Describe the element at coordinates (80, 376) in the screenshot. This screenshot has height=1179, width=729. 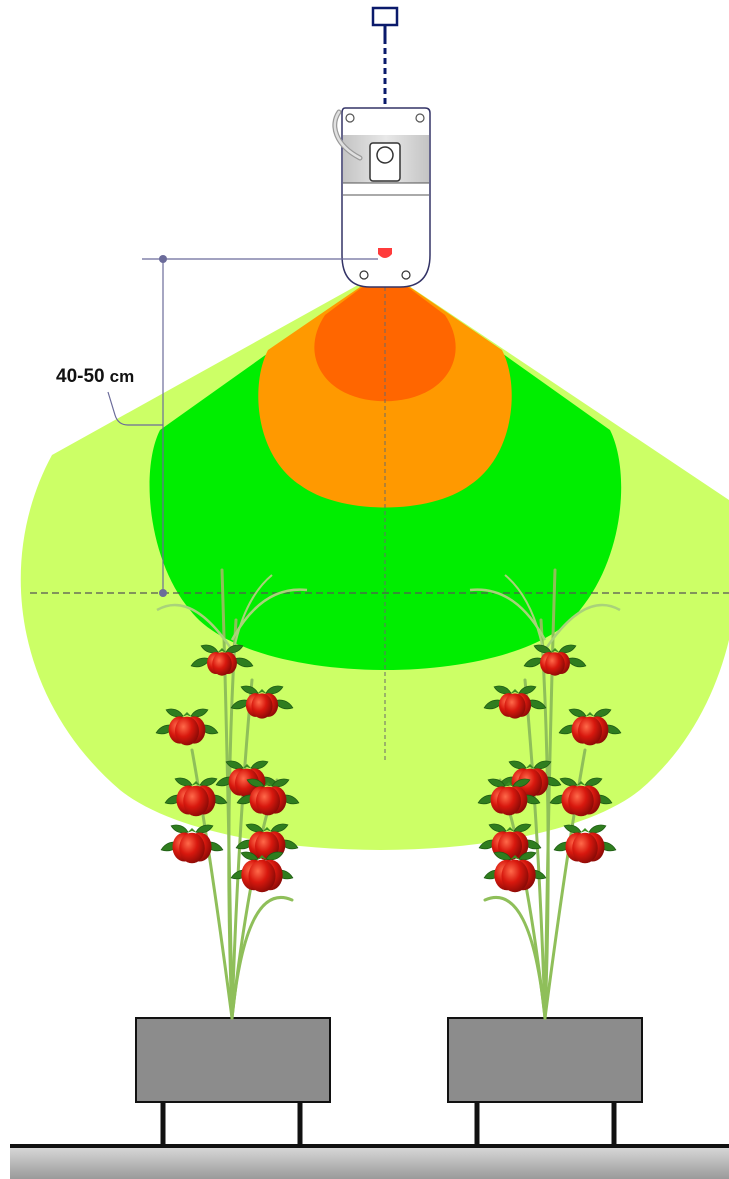
I see `distance-value: 40-50` at that location.